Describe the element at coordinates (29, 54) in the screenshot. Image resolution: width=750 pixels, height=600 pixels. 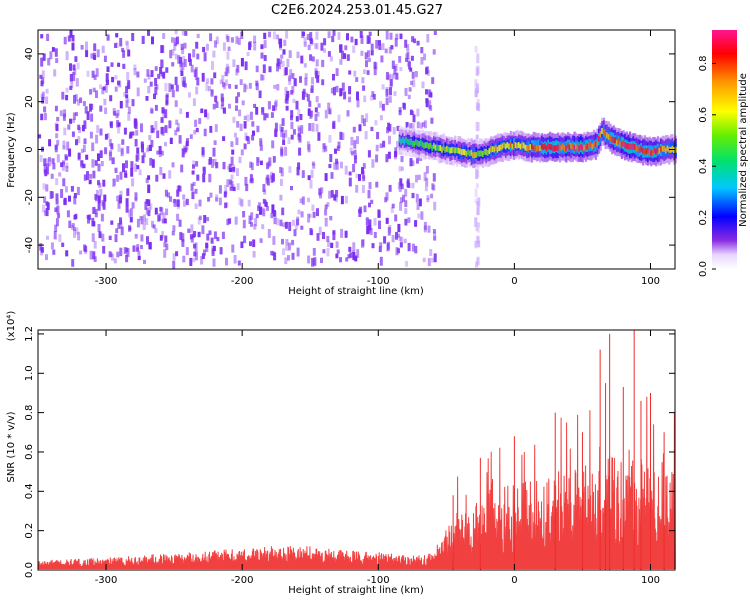
I see `y-tick-label: 40` at that location.